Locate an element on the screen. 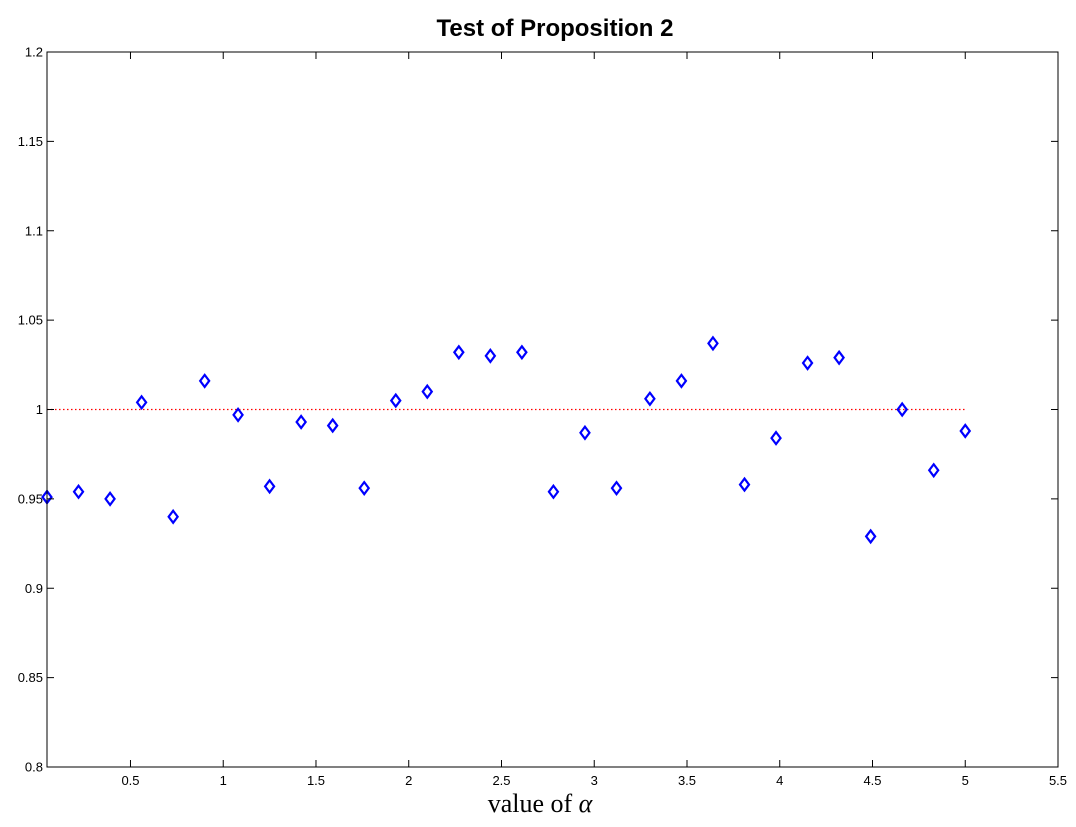  x-tick-label: 0.5 is located at coordinates (130, 780).